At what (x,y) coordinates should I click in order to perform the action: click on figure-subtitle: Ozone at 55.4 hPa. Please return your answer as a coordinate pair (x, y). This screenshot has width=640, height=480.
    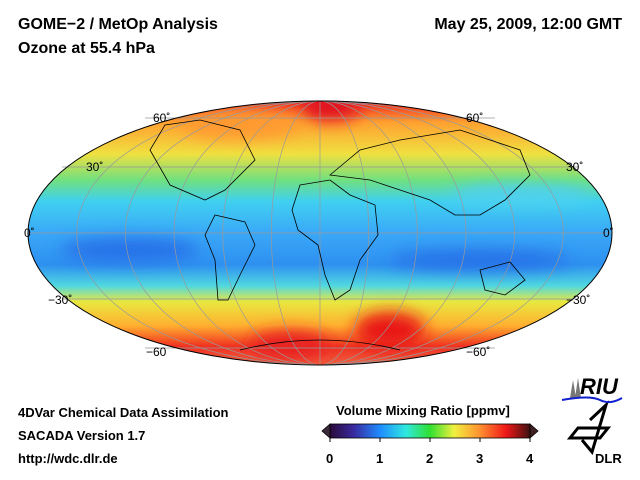
    Looking at the image, I should click on (86, 48).